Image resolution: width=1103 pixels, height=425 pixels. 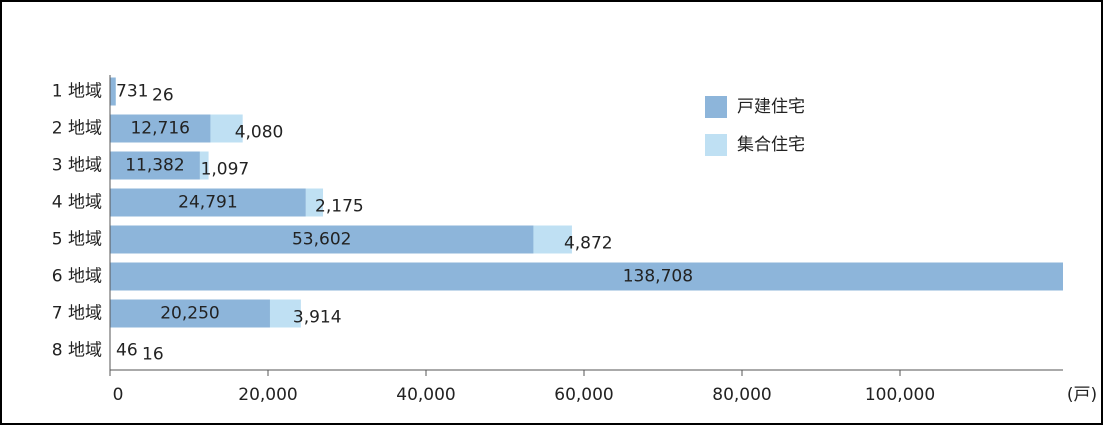 I want to click on value-label: 4,080, so click(x=259, y=133).